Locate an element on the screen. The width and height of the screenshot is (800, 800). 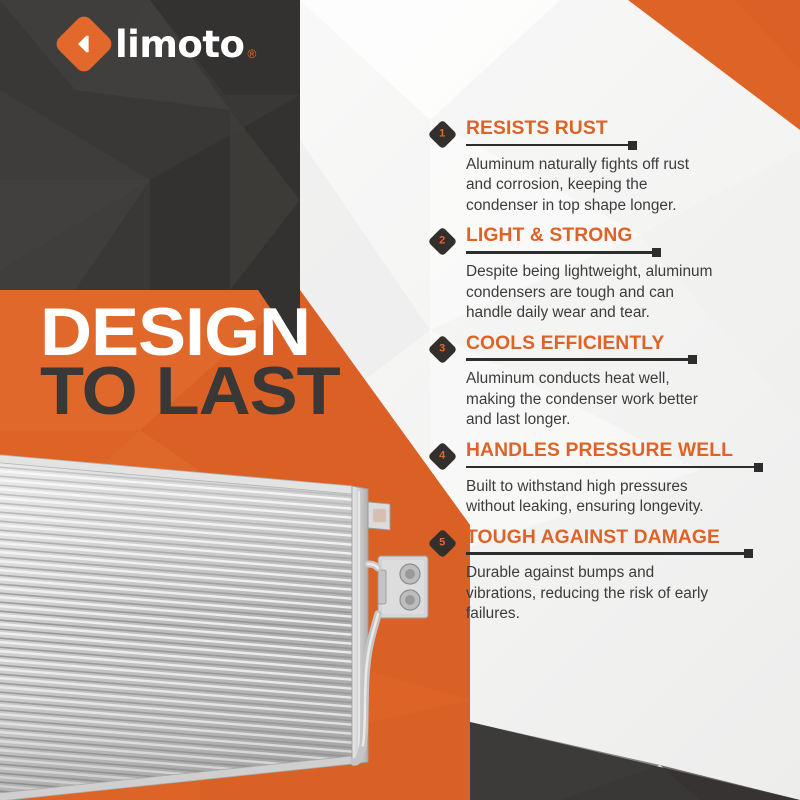
feature-title: HANDLES PRESSURE WELL is located at coordinates (600, 449).